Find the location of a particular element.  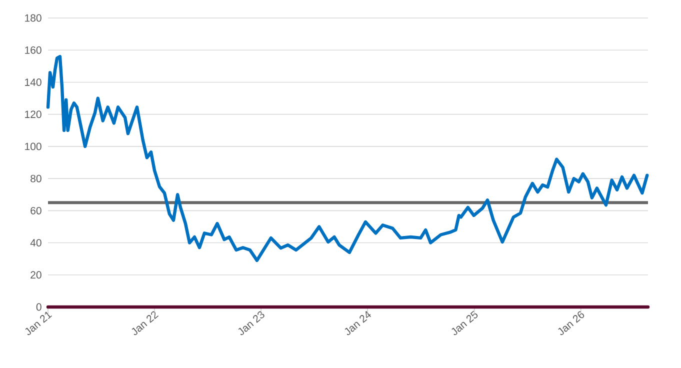

y-tick-label: 180 is located at coordinates (33, 18).